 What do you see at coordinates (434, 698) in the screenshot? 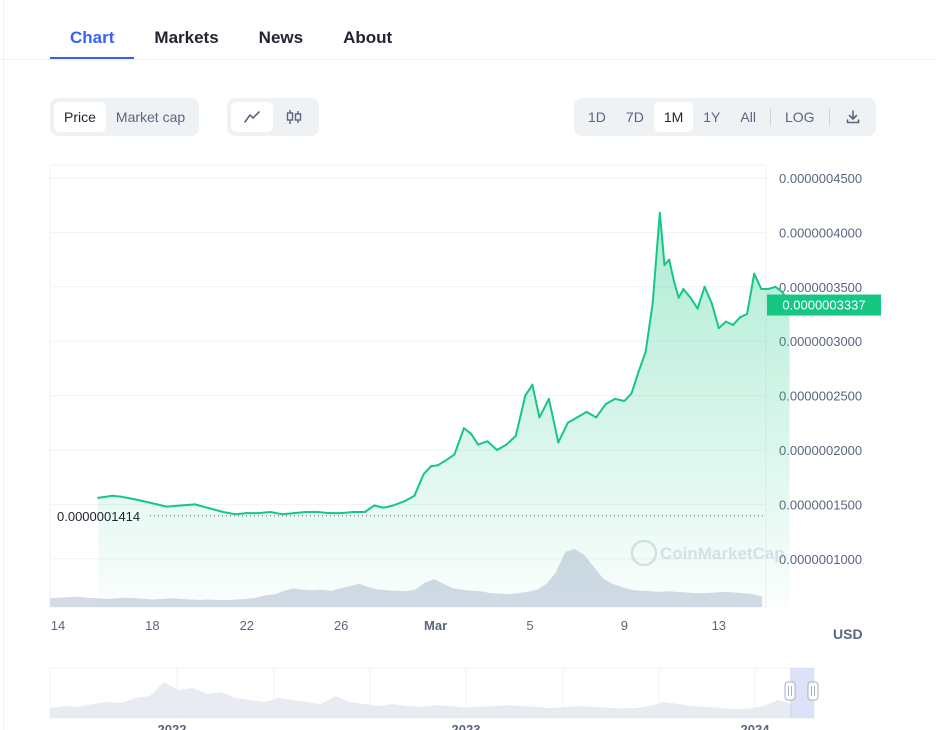
I see `range-navigator: 2022 2023 2024` at bounding box center [434, 698].